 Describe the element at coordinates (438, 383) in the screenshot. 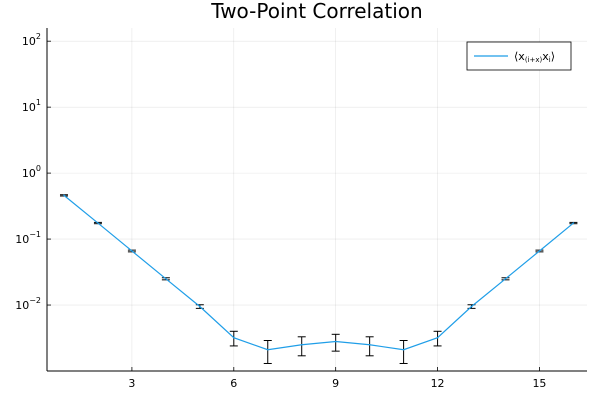

I see `x-tick-label: 12` at that location.